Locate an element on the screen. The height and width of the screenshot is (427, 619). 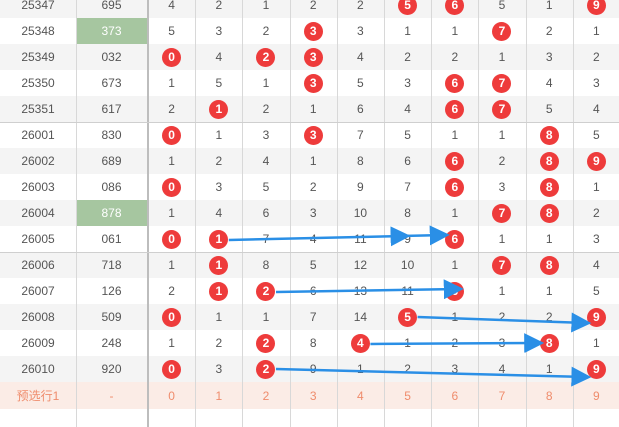
table-row: 25350 673 1 5 1 3 5 3 6 7 4 3 is located at coordinates (309, 83).